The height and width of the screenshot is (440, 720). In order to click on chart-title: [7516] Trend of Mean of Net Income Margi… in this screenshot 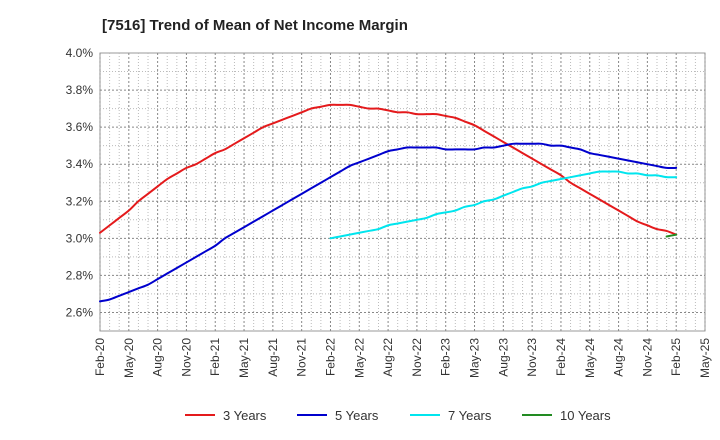, I will do `click(255, 25)`.